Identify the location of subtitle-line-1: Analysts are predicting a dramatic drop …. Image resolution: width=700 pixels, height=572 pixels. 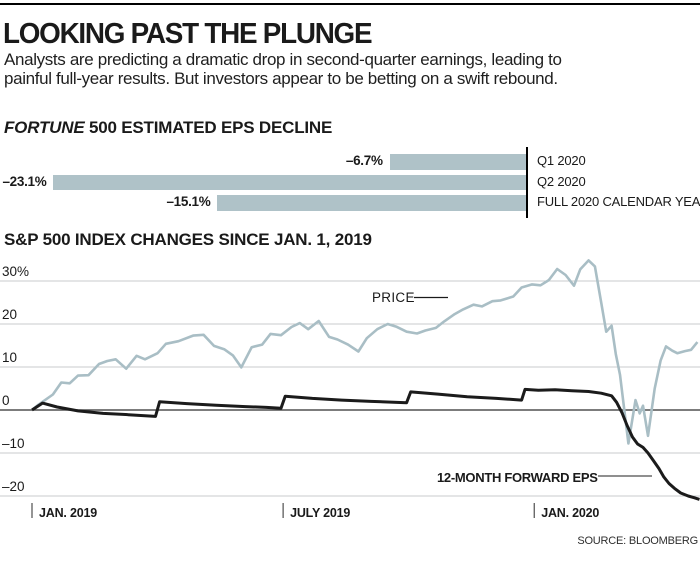
(283, 59).